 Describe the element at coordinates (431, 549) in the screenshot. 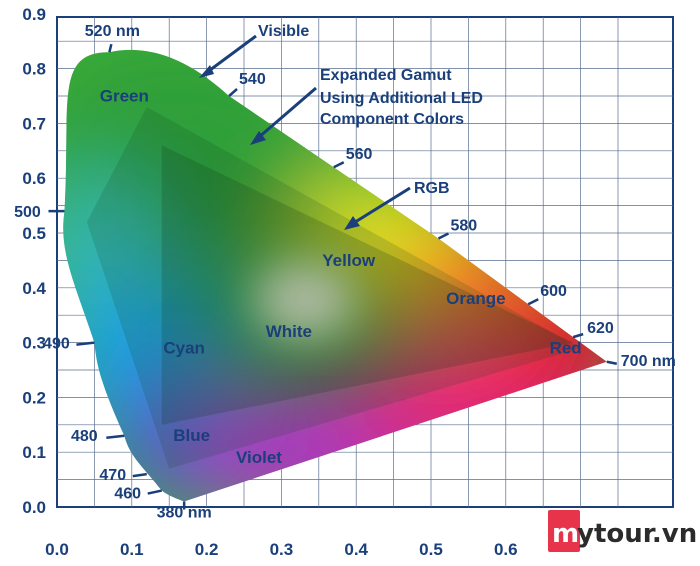

I see `x-tick-label: 0.5` at that location.